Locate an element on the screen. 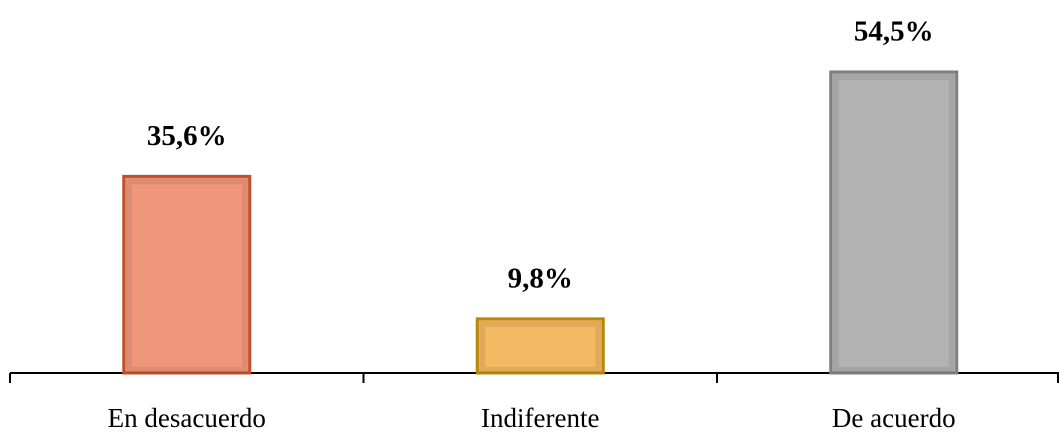 Image resolution: width=1059 pixels, height=439 pixels. value-label: 54,5% is located at coordinates (894, 32).